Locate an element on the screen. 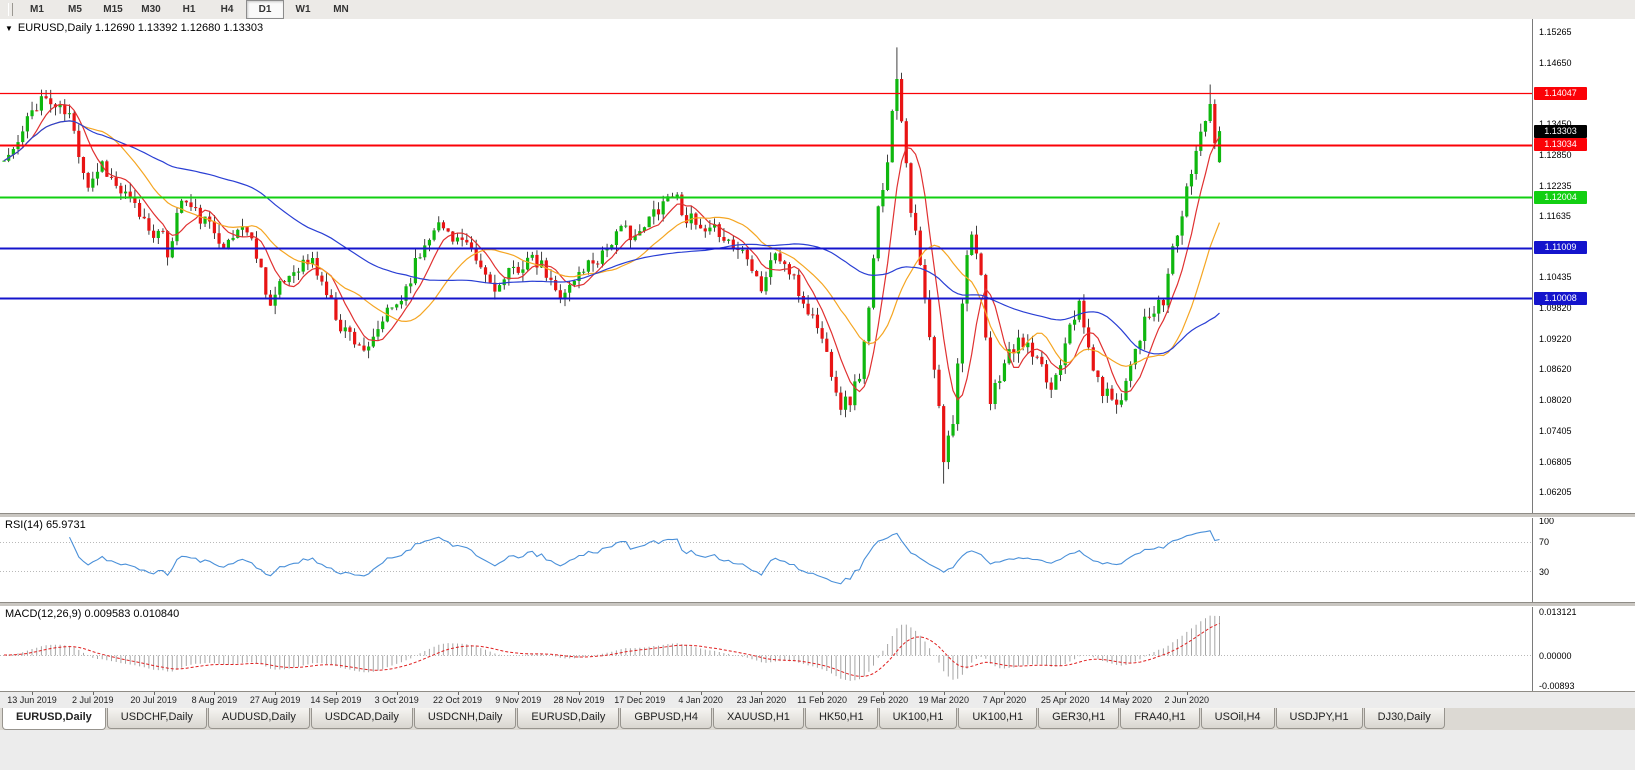 This screenshot has height=770, width=1635. date-label: 3 Oct 2019 is located at coordinates (396, 700).